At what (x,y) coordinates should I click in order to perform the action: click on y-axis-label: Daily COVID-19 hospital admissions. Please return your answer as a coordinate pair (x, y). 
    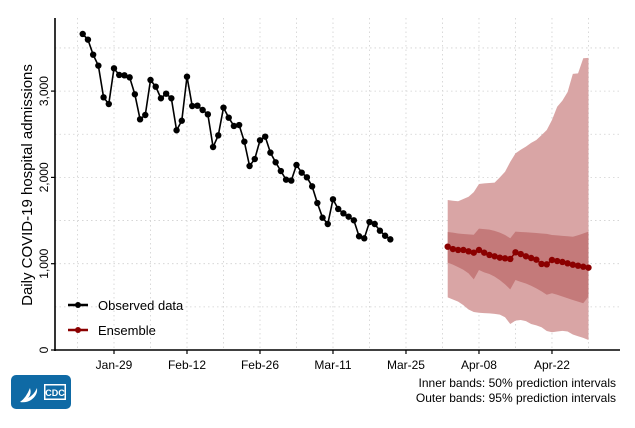
    Looking at the image, I should click on (27, 185).